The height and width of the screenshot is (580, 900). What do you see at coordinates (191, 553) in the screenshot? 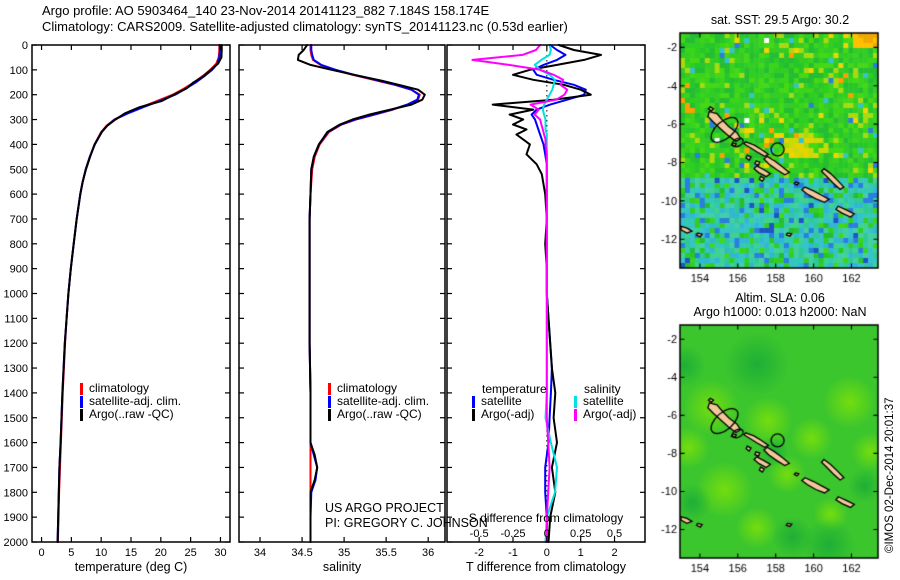
I see `svg-text: 25` at bounding box center [191, 553].